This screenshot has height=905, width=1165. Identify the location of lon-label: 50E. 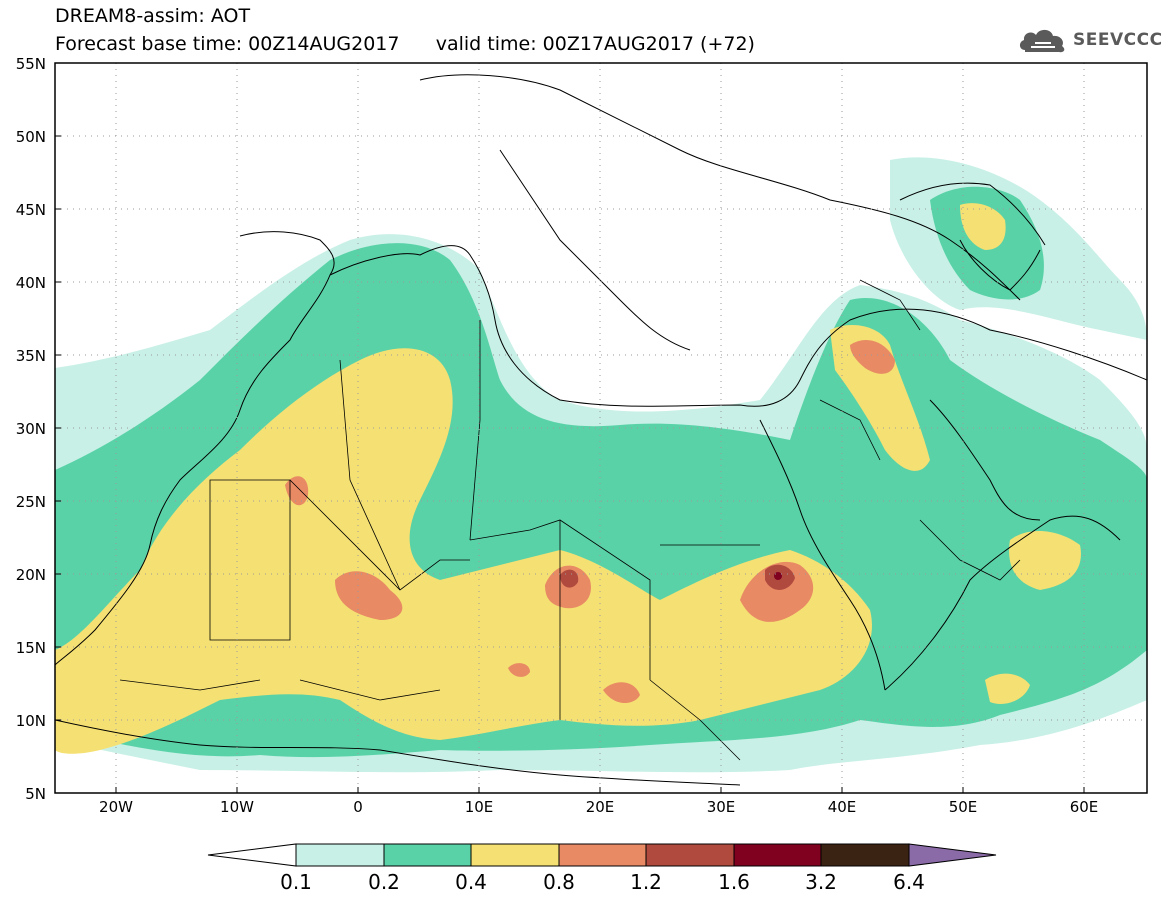
(963, 807).